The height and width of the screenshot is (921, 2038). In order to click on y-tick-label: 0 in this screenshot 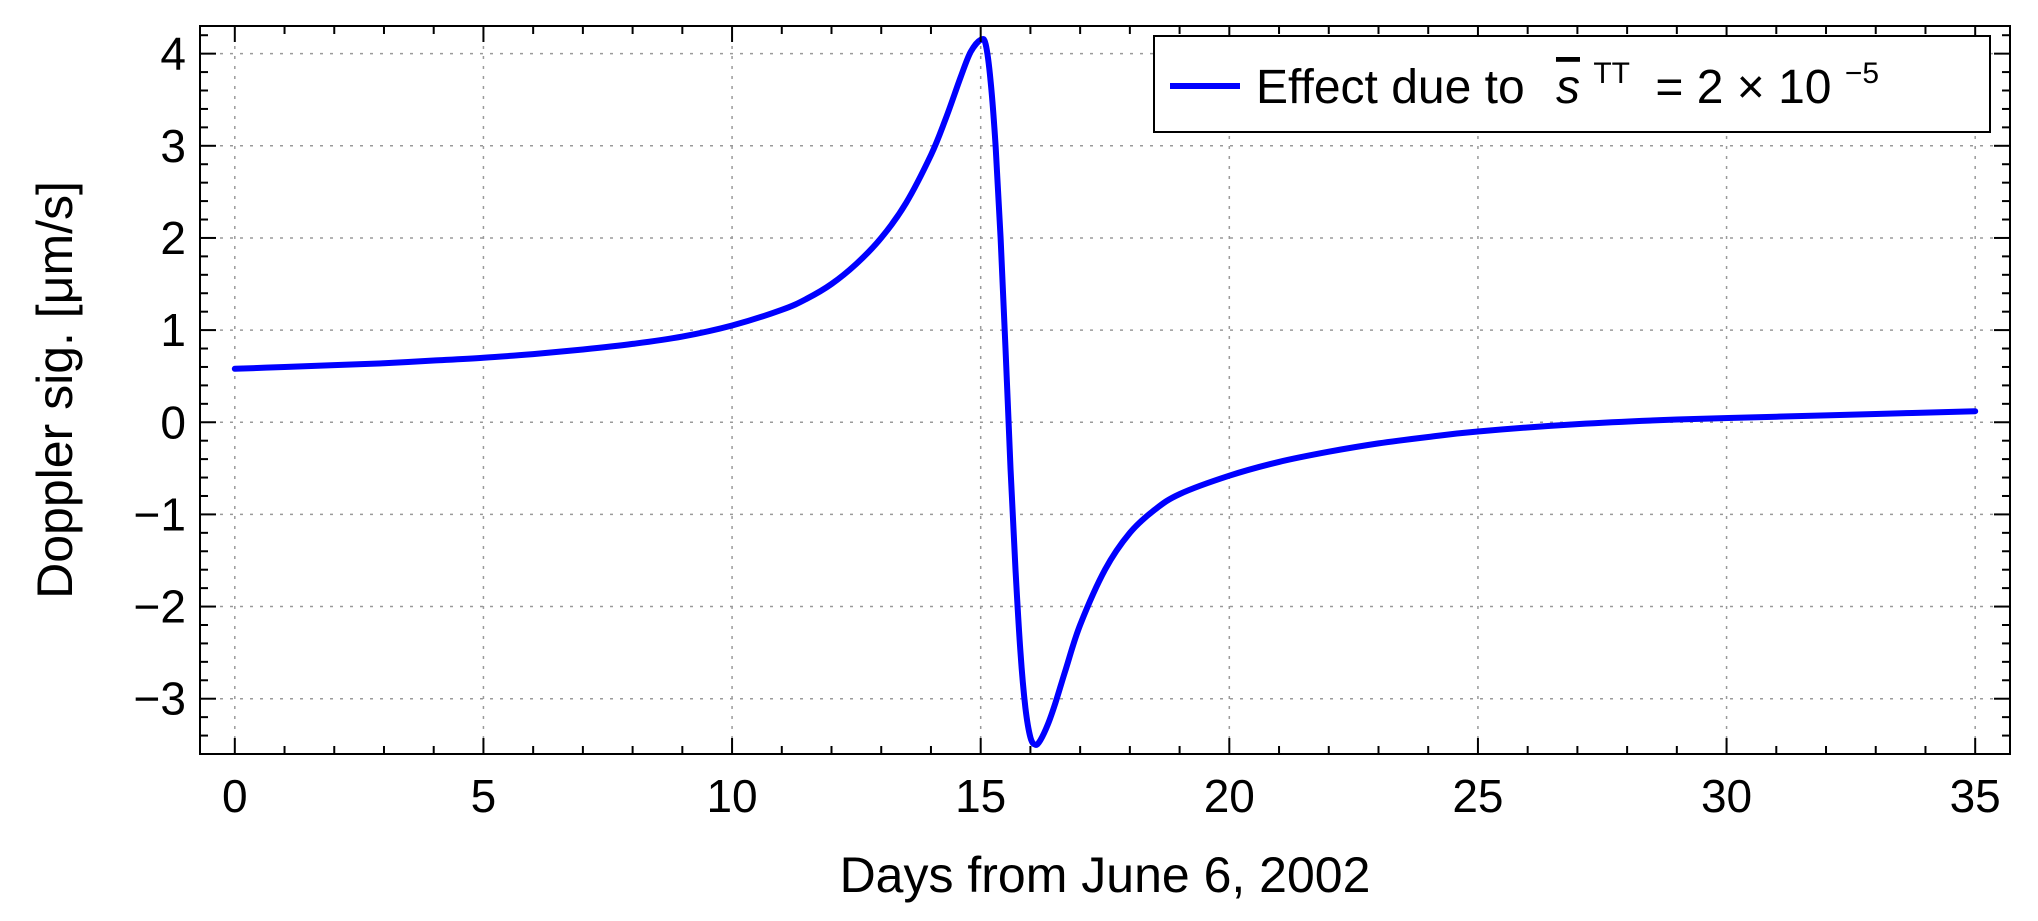, I will do `click(173, 422)`.